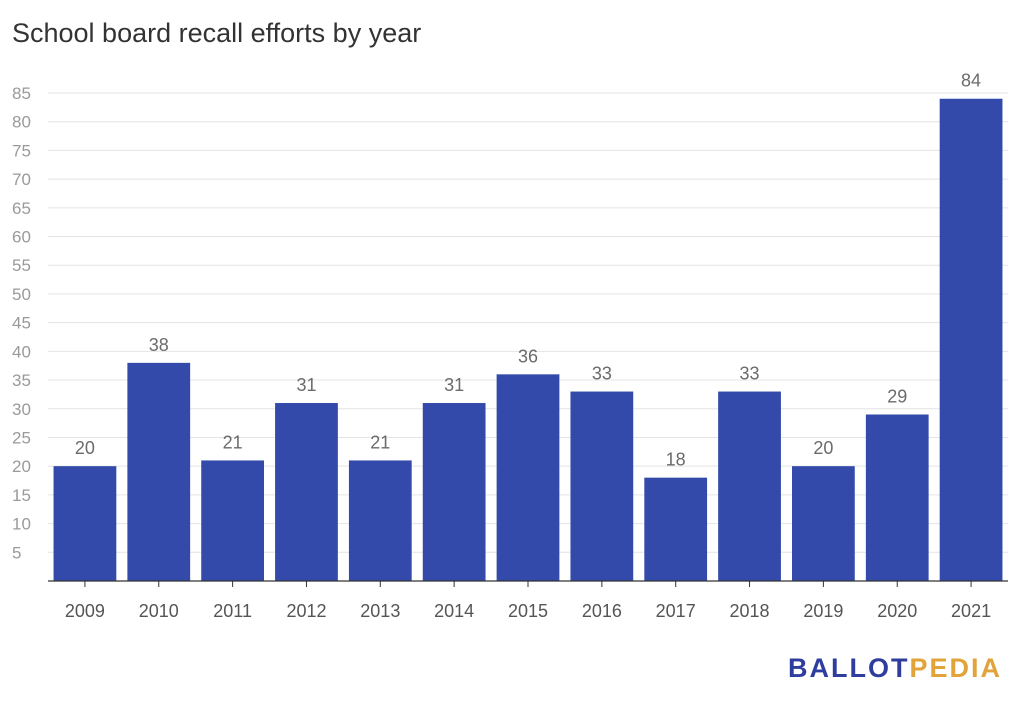 This screenshot has height=707, width=1024. What do you see at coordinates (21, 208) in the screenshot?
I see `y-tick-label-65: 65` at bounding box center [21, 208].